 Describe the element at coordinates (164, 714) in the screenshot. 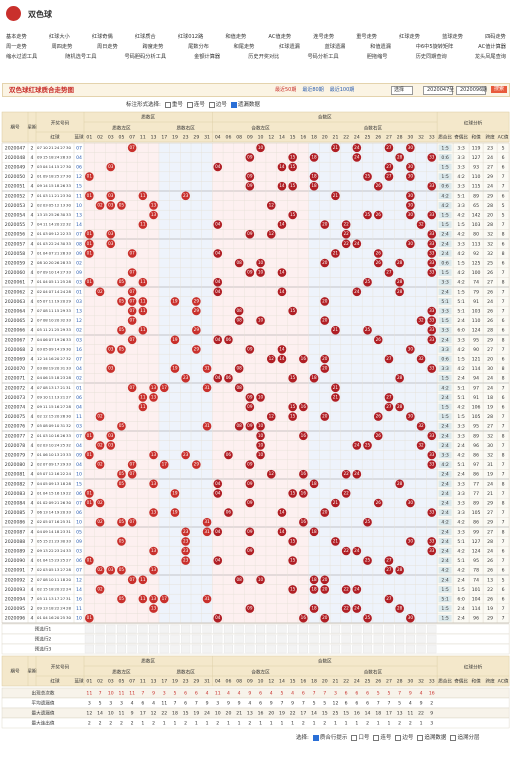

I see `stats-value: 22` at that location.